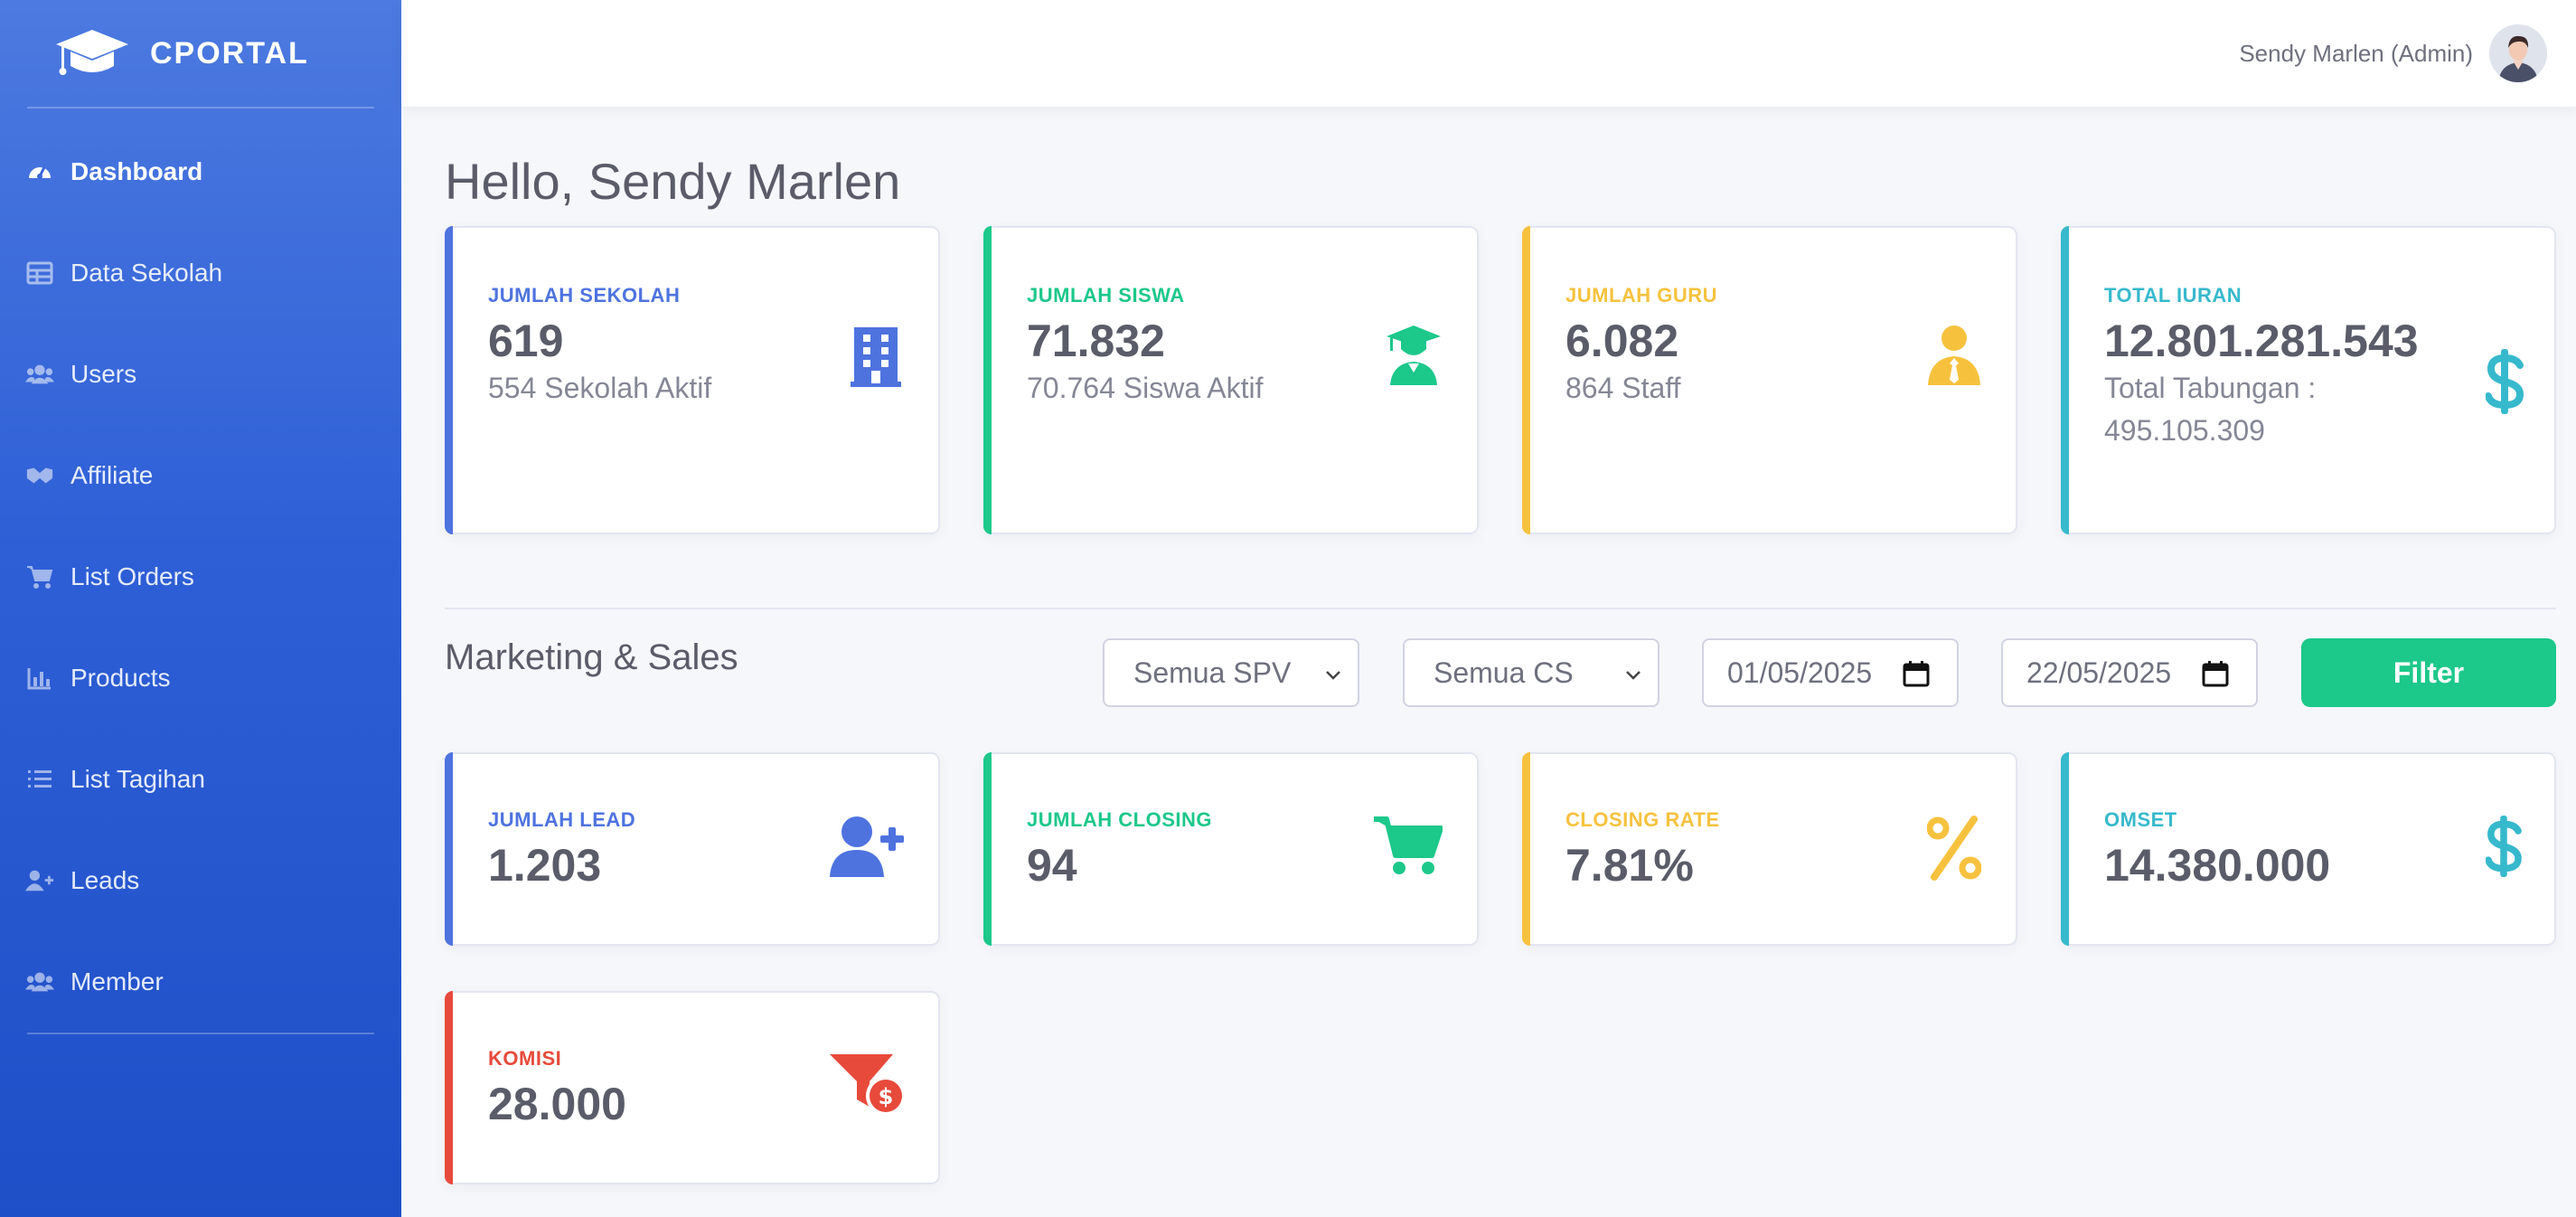 The image size is (2576, 1217). I want to click on sidebar-item-label: List Tagihan, so click(138, 779).